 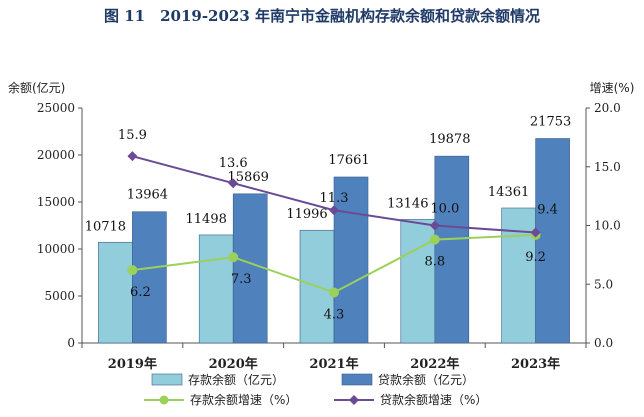 I want to click on x-tick-label: 2019年, so click(x=132, y=364).